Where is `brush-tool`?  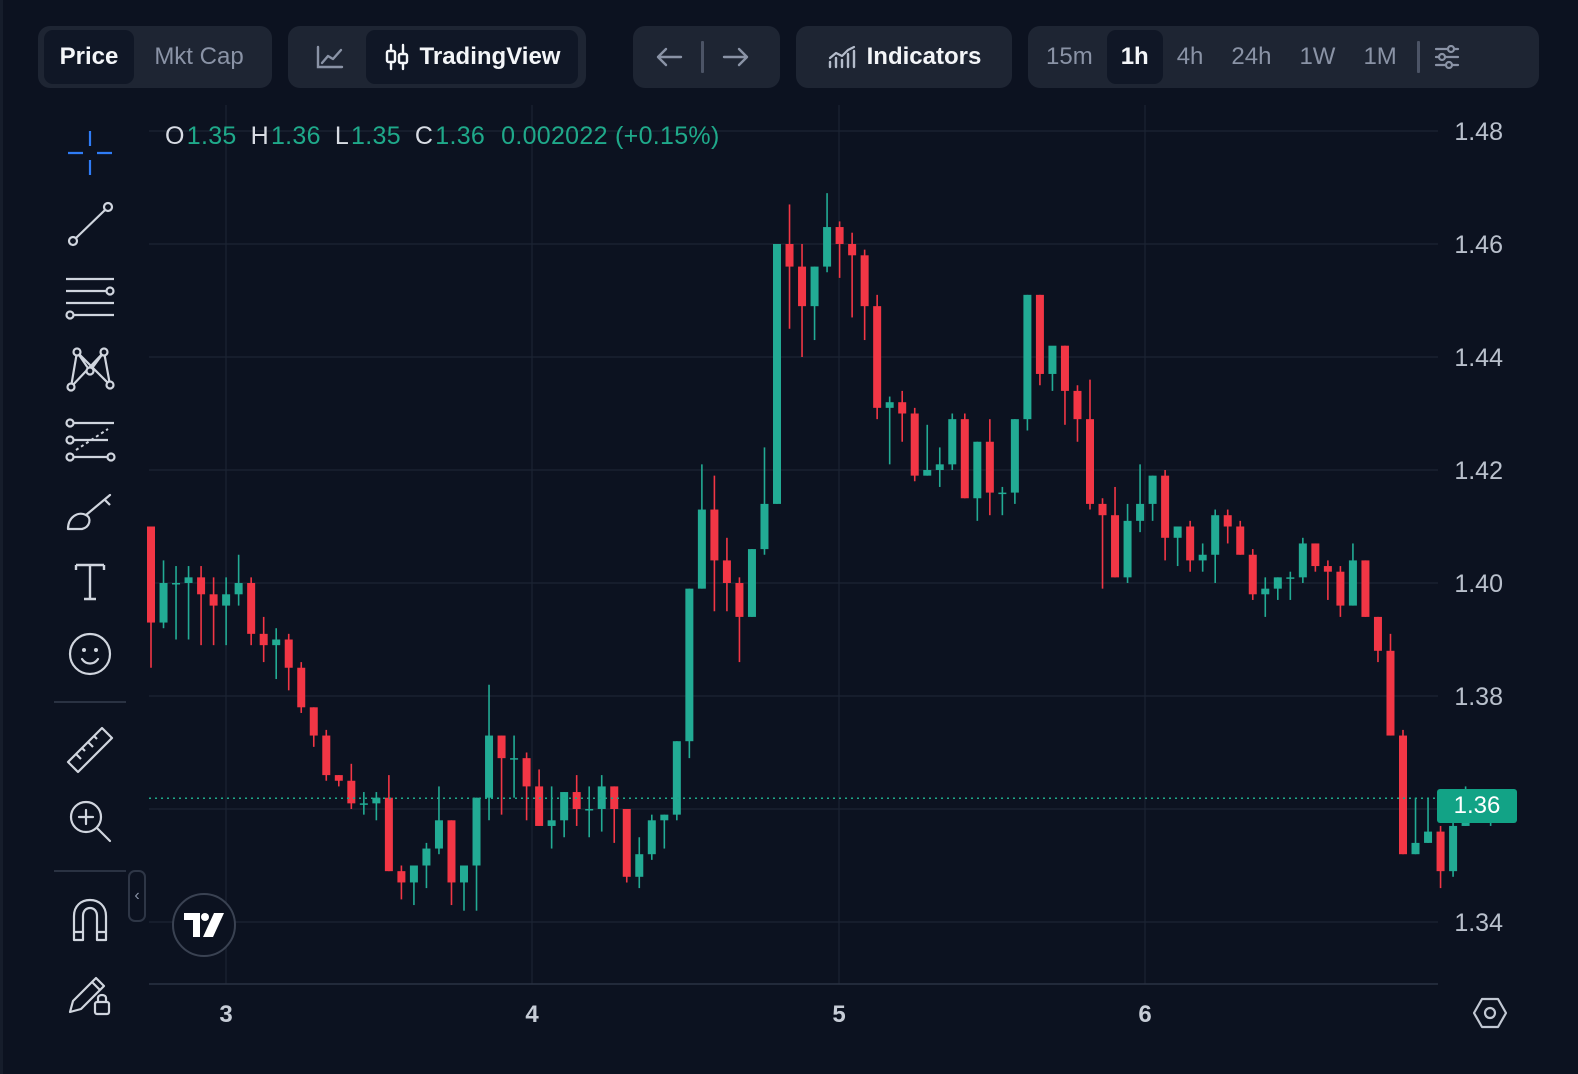
brush-tool is located at coordinates (90, 512).